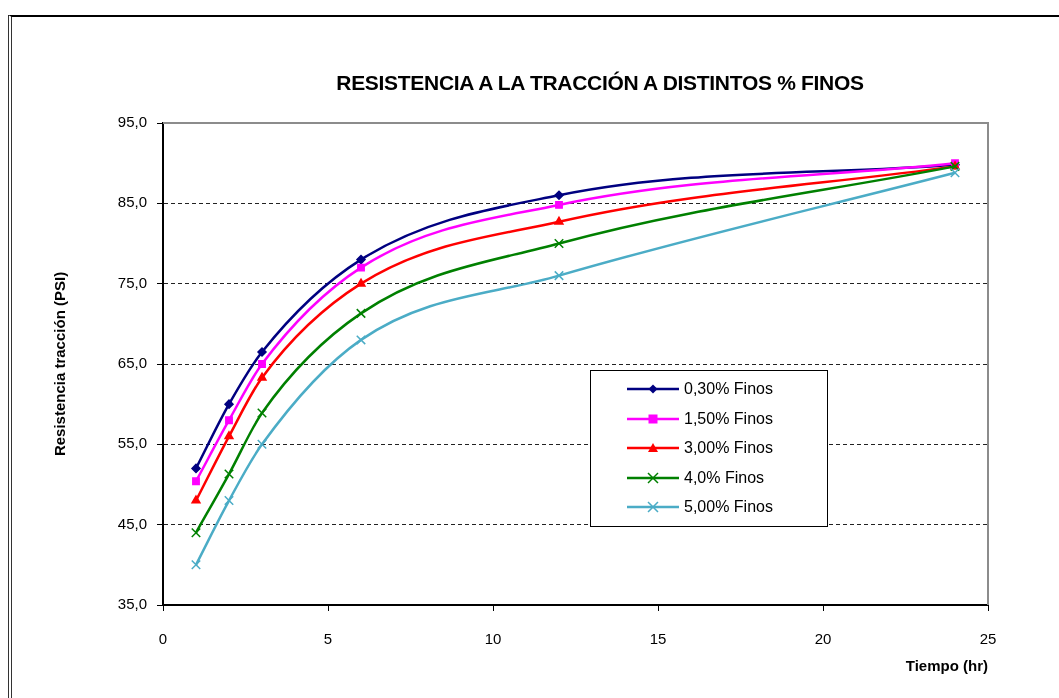 Image resolution: width=1059 pixels, height=698 pixels. What do you see at coordinates (493, 639) in the screenshot?
I see `x-tick-label: 10` at bounding box center [493, 639].